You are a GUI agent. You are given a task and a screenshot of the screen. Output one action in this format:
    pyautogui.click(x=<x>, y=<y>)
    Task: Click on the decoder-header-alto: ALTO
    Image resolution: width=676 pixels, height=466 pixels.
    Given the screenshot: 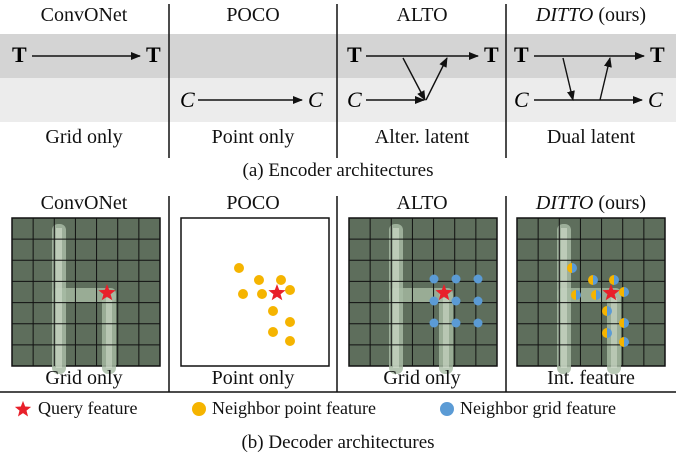 What is the action you would take?
    pyautogui.click(x=422, y=203)
    